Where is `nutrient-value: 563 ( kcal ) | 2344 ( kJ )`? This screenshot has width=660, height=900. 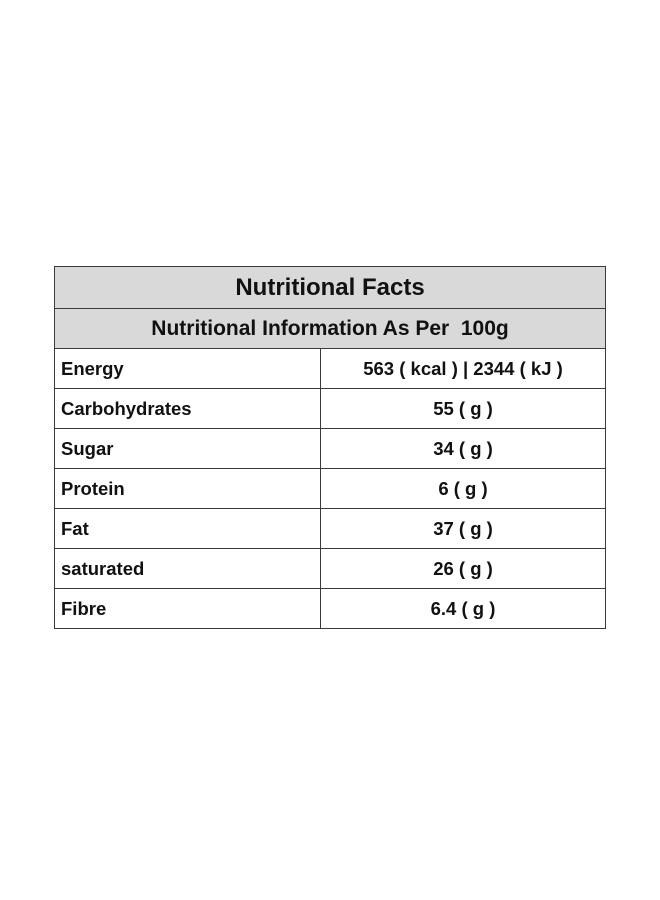
nutrient-value: 563 ( kcal ) | 2344 ( kJ ) is located at coordinates (463, 368).